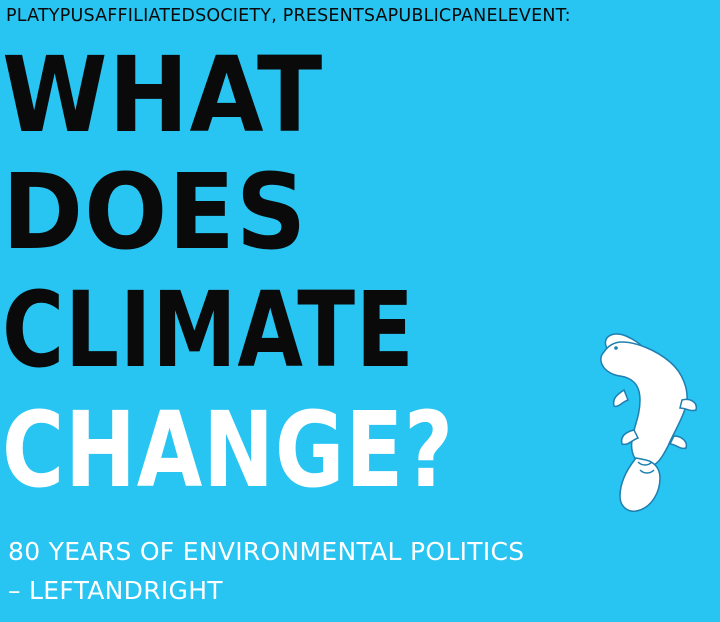 The image size is (720, 622). What do you see at coordinates (649, 422) in the screenshot?
I see `platypus-icon` at bounding box center [649, 422].